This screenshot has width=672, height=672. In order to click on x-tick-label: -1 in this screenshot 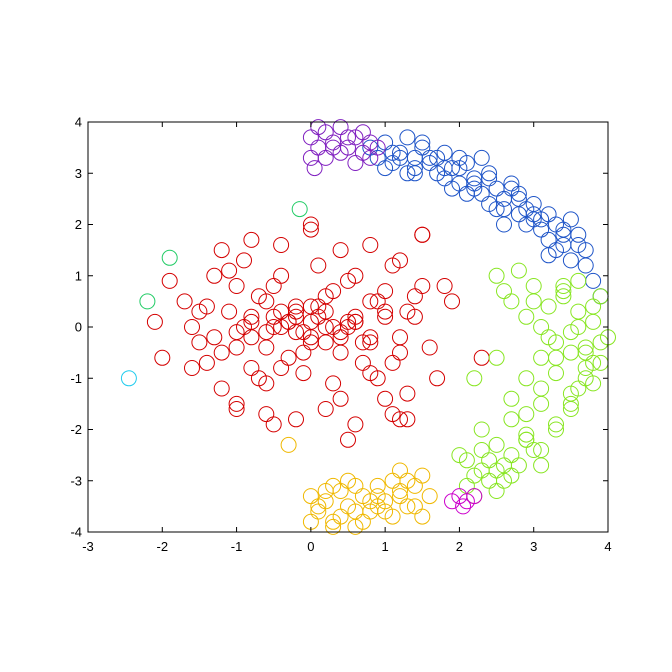, I will do `click(237, 546)`.